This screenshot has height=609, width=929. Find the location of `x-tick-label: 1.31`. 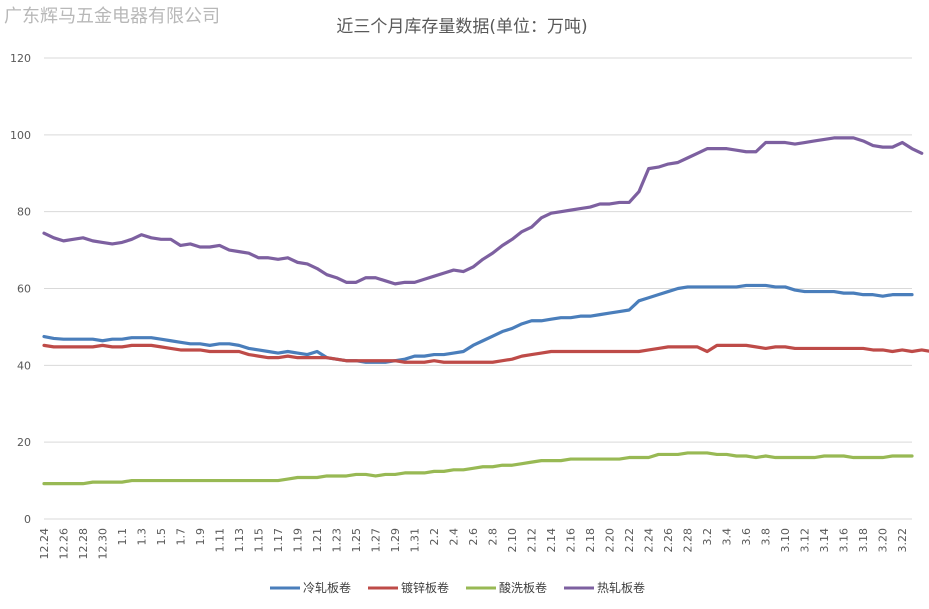

x-tick-label: 1.31 is located at coordinates (415, 540).